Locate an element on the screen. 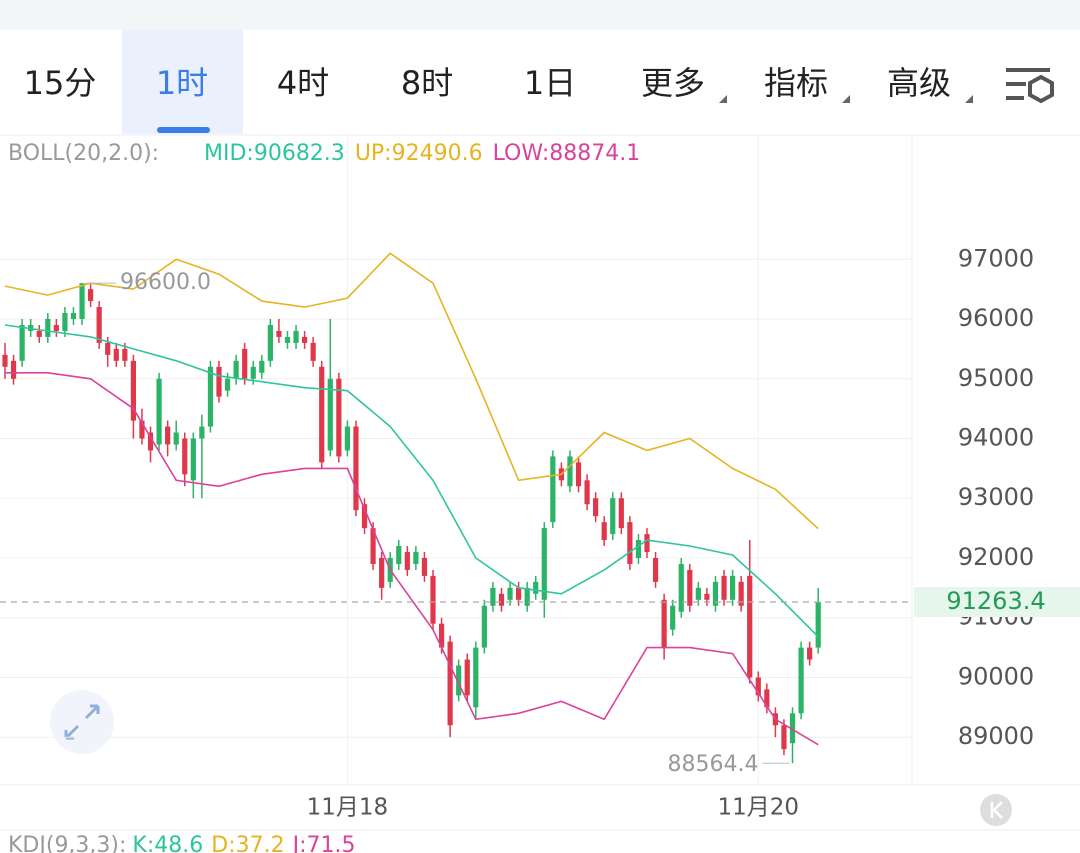 This screenshot has width=1080, height=853. legend-entry: MID:90682.3 is located at coordinates (274, 153).